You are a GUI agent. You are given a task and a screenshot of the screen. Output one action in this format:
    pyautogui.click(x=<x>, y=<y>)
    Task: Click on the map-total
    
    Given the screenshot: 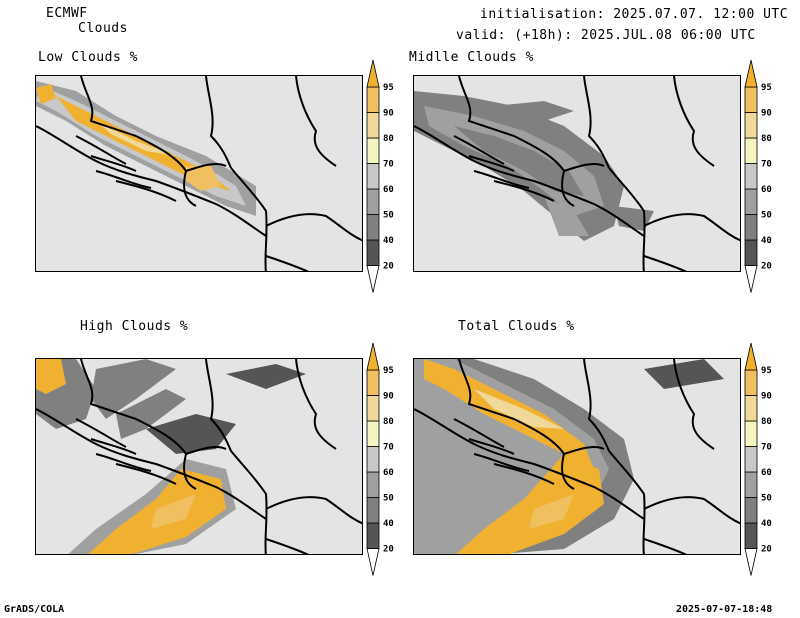 What is the action you would take?
    pyautogui.click(x=577, y=456)
    